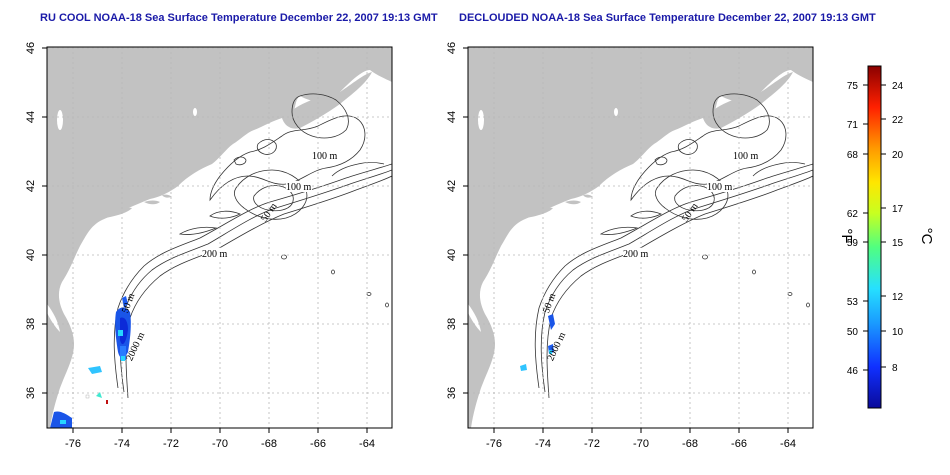  What do you see at coordinates (853, 86) in the screenshot?
I see `fahrenheit-tick-label: 75` at bounding box center [853, 86].